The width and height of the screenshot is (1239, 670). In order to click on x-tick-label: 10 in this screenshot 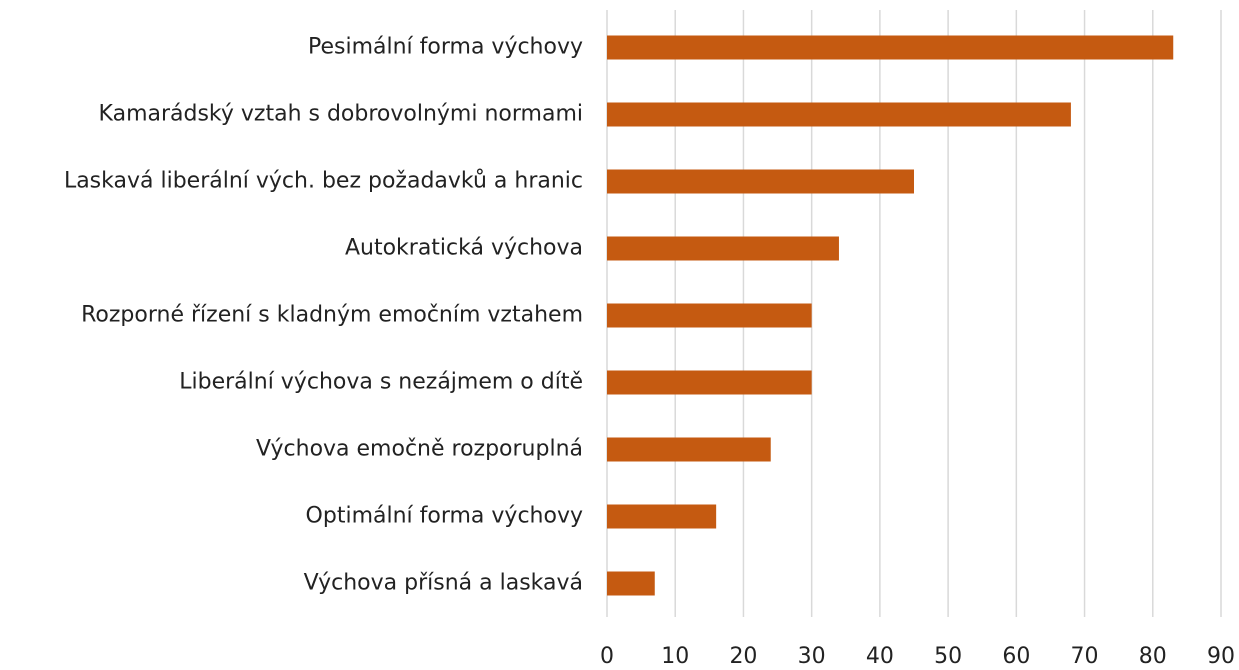, I will do `click(675, 656)`.